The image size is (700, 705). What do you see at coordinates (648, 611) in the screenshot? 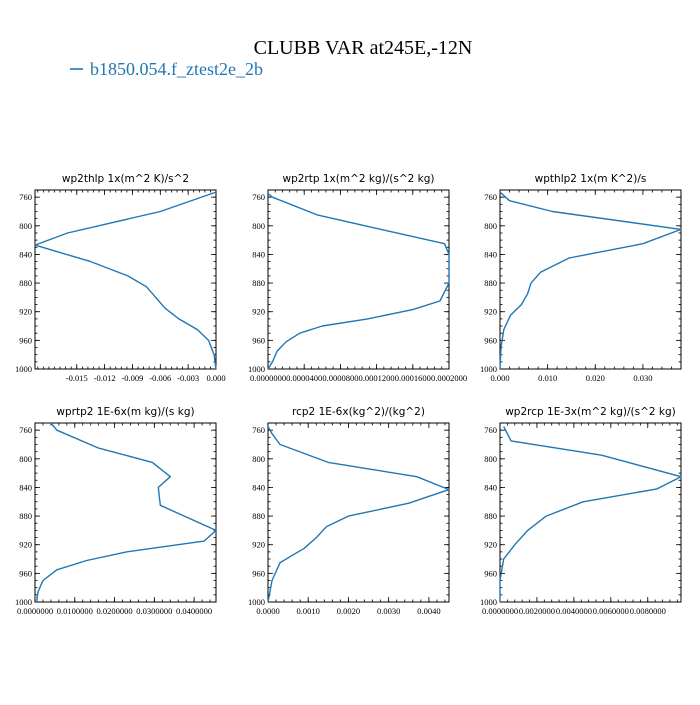
I see `x-tick-label: 0.0080000` at bounding box center [648, 611].